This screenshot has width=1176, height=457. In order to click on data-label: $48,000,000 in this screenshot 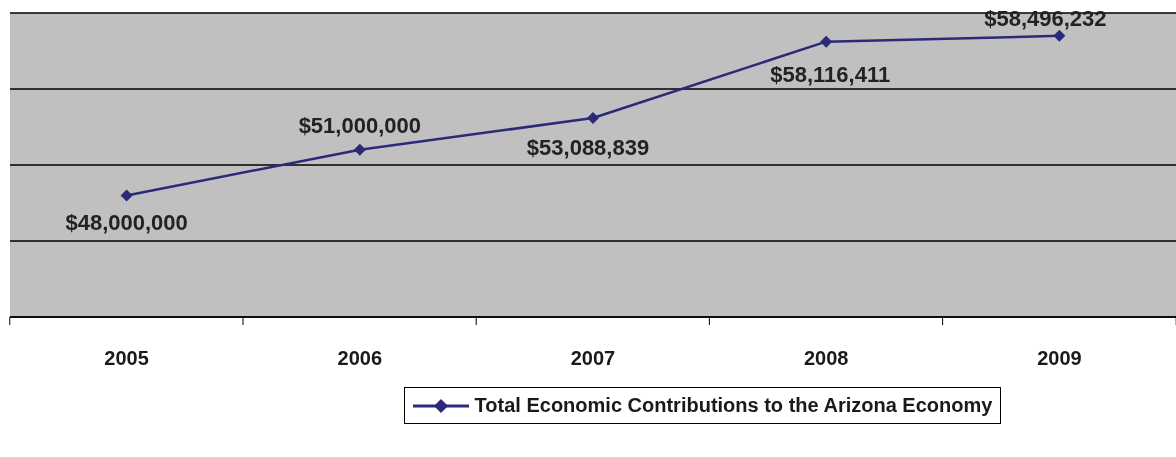, I will do `click(126, 222)`.